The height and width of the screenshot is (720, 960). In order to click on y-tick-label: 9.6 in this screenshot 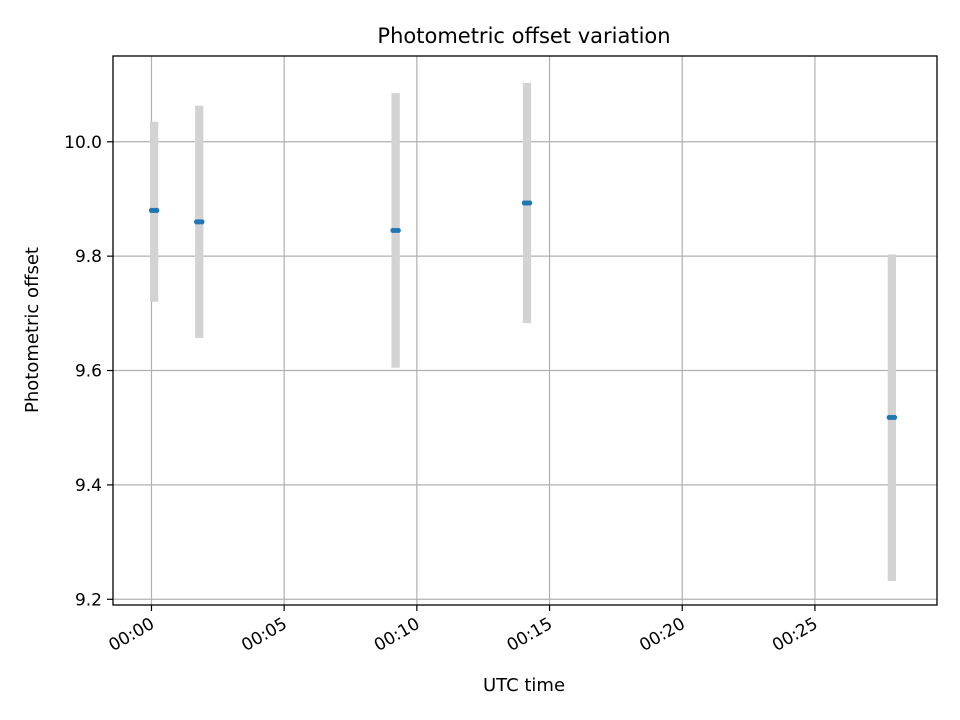, I will do `click(88, 372)`.